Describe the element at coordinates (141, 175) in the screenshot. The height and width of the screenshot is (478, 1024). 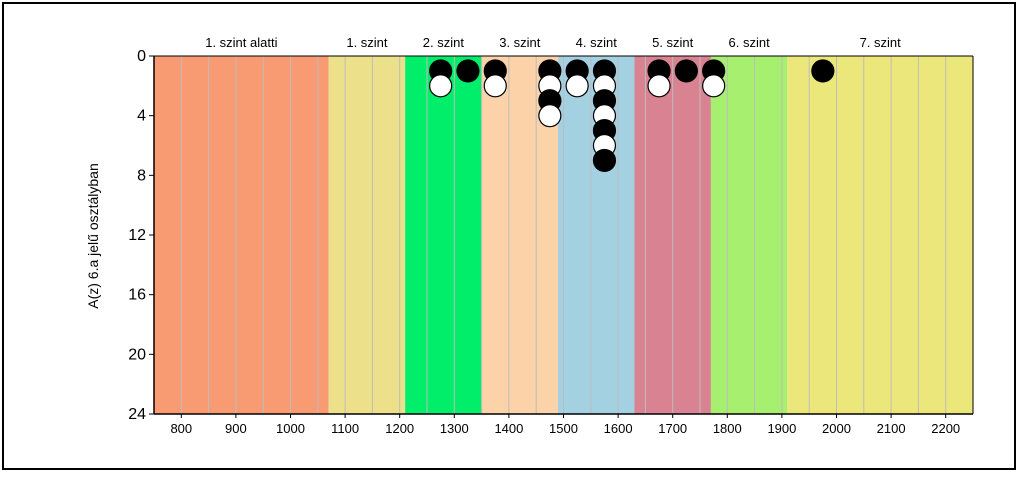
I see `y-tick-label: 8` at that location.